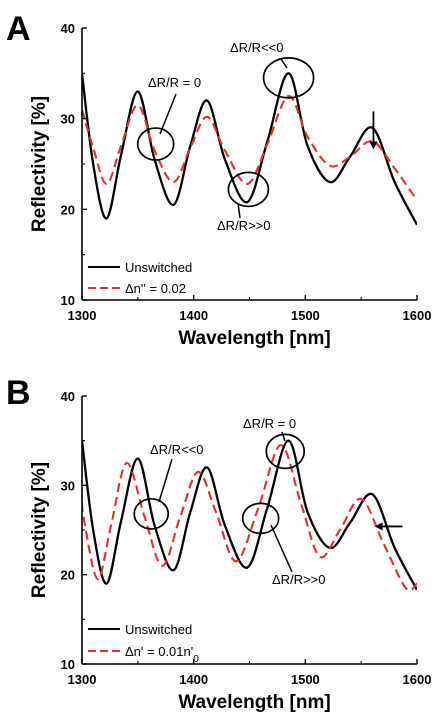 Image resolution: width=436 pixels, height=719 pixels. I want to click on legend-label: Δn' = 0.01n'0, so click(162, 654).